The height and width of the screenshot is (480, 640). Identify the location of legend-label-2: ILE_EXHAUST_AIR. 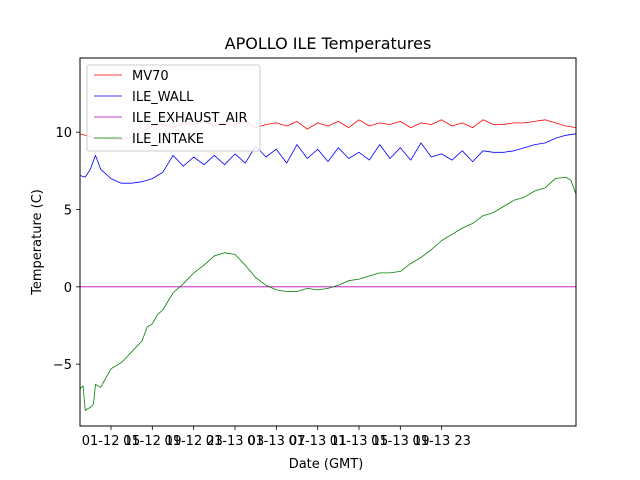
(190, 118).